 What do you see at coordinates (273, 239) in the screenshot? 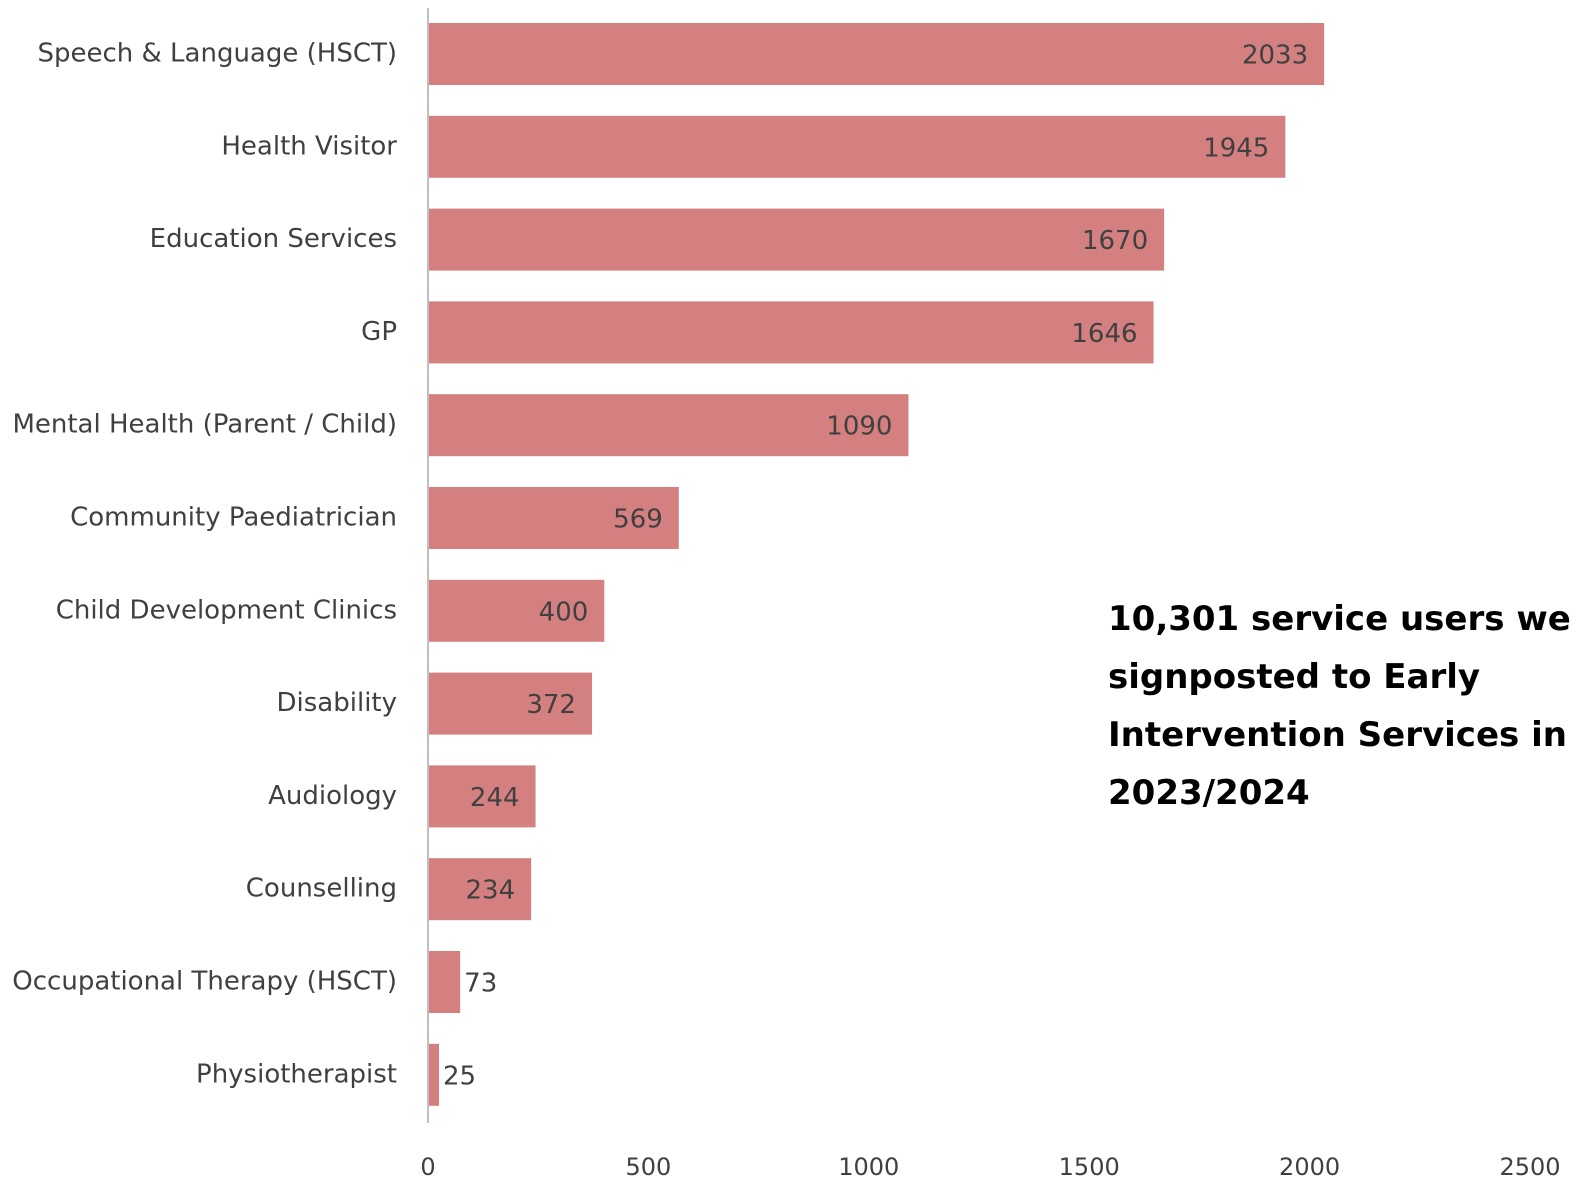
I see `category-label-2: Education Services` at bounding box center [273, 239].